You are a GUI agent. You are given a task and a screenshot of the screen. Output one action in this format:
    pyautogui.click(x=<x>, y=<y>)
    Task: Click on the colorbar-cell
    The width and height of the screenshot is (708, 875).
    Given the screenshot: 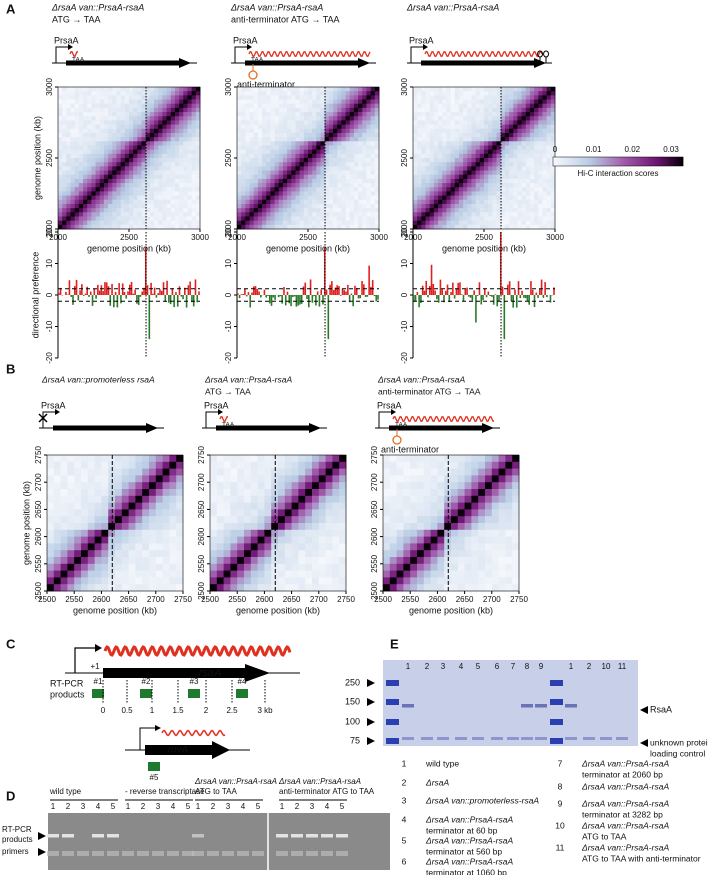 What is the action you would take?
    pyautogui.click(x=664, y=161)
    